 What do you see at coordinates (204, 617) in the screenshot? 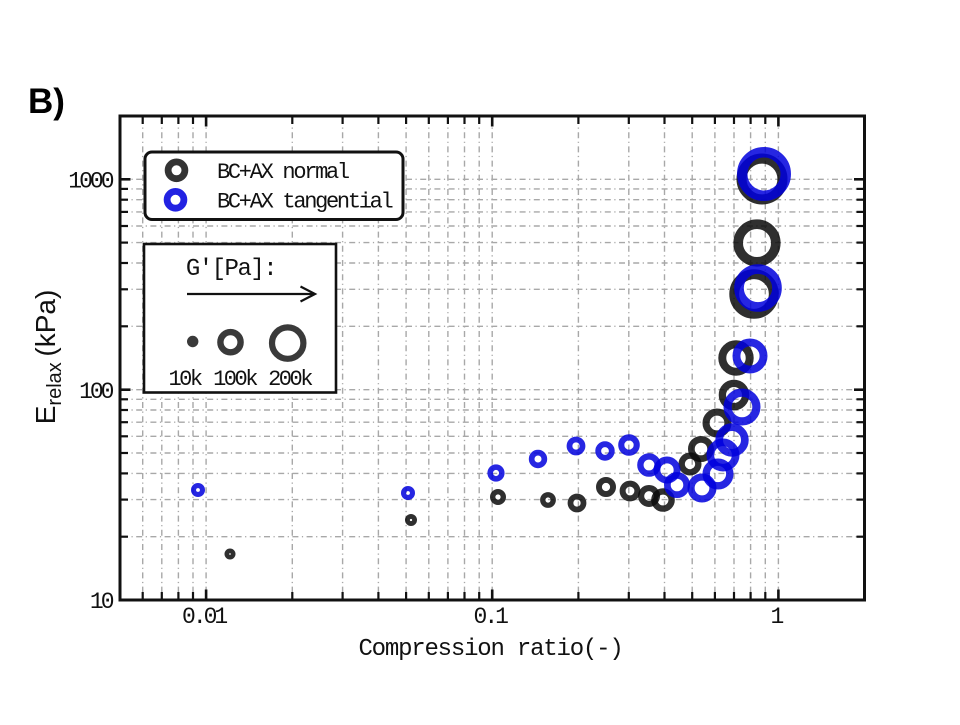
I see `svg-text: 0.01` at bounding box center [204, 617].